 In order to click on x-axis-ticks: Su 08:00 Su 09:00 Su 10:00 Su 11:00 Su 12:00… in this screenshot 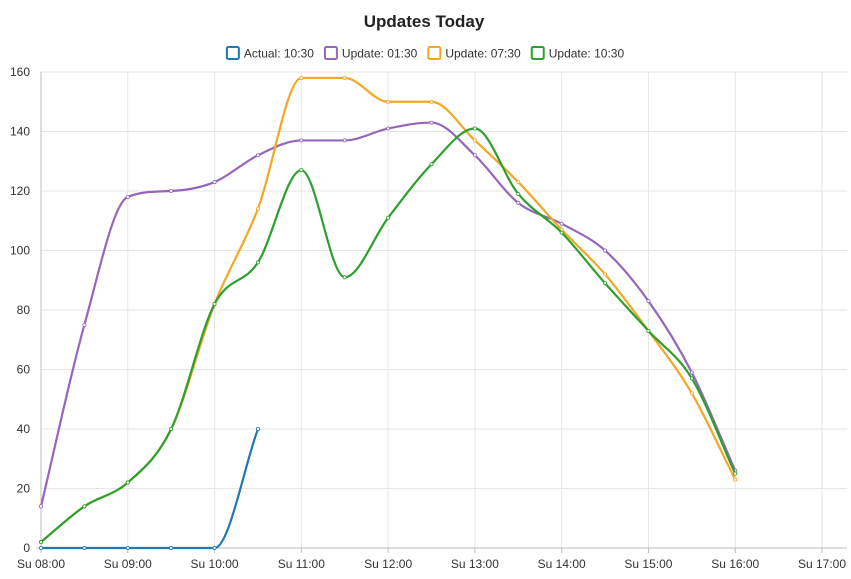, I will do `click(431, 564)`.